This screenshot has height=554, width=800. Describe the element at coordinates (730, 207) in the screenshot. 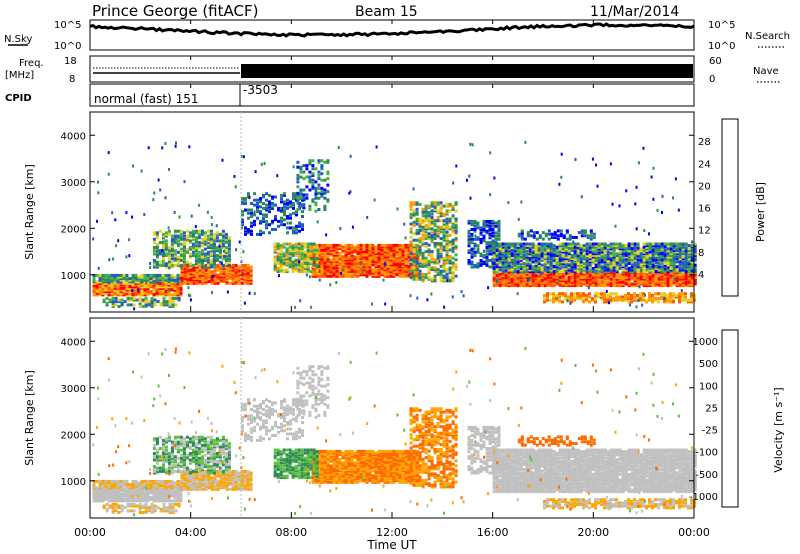

I see `power-scale-frame` at that location.